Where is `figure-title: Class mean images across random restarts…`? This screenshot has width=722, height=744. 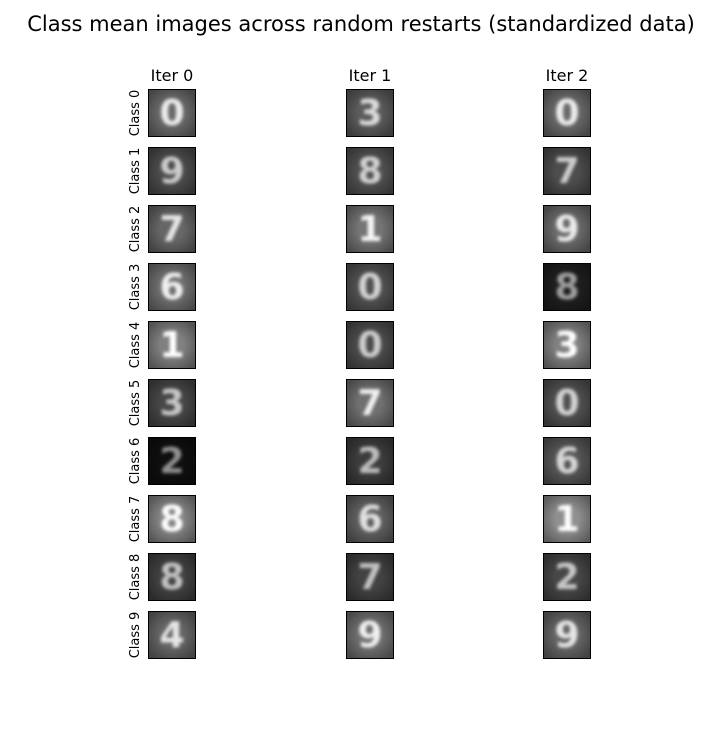 figure-title: Class mean images across random restarts… is located at coordinates (361, 24).